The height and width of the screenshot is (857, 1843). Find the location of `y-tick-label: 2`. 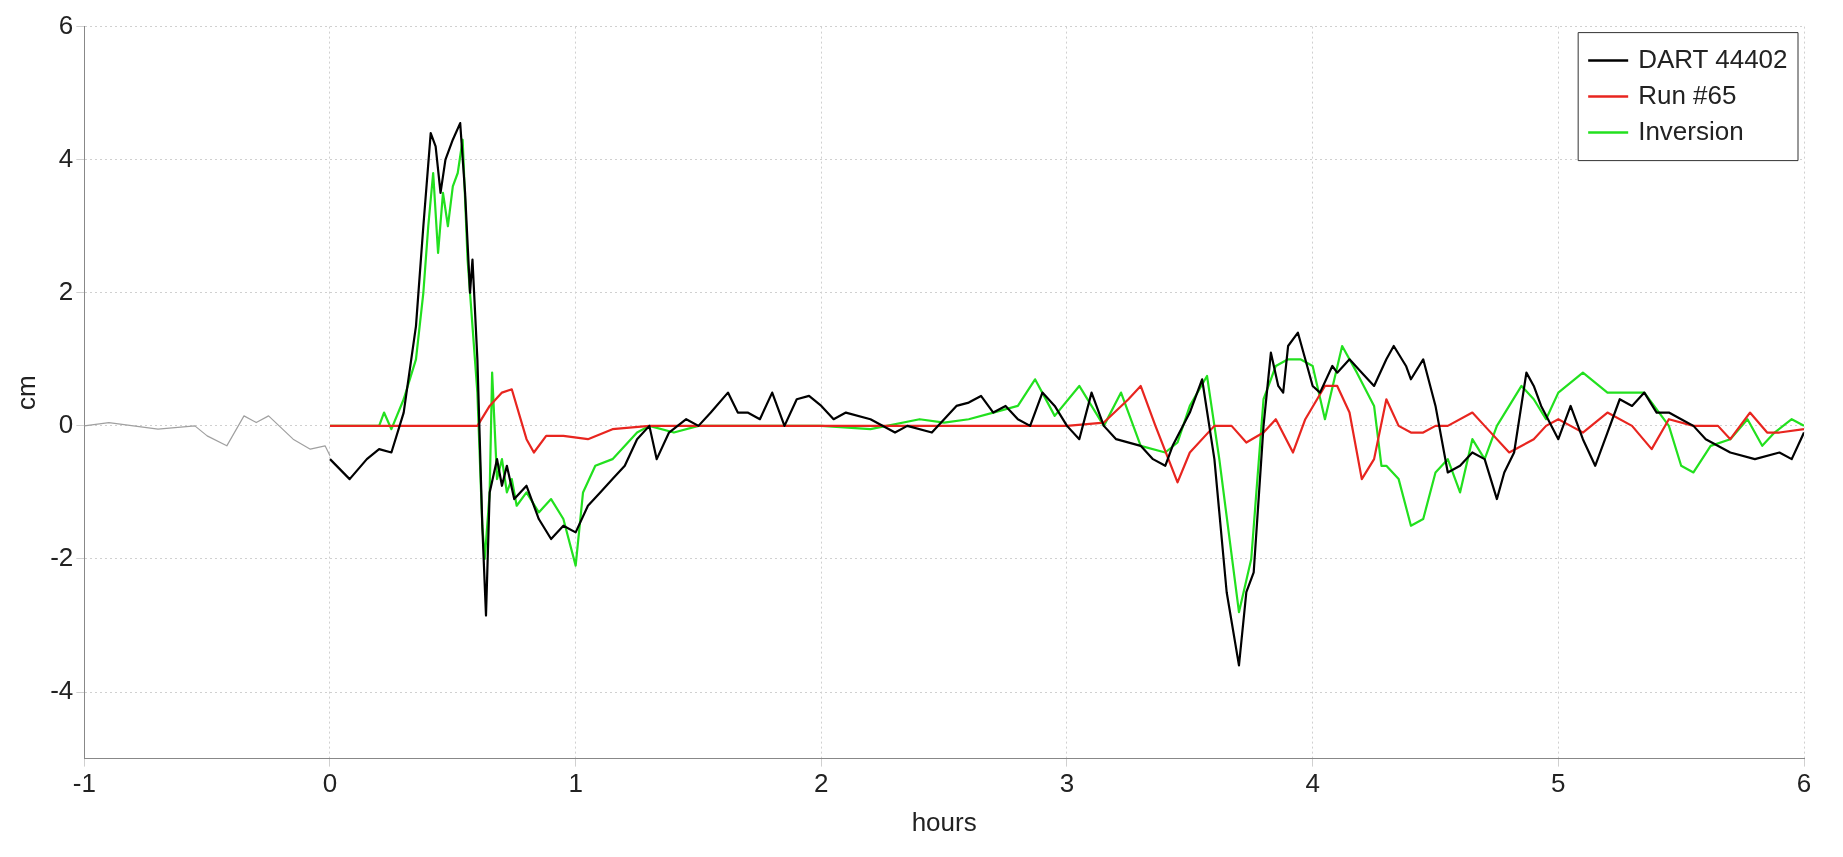

y-tick-label: 2 is located at coordinates (66, 290).